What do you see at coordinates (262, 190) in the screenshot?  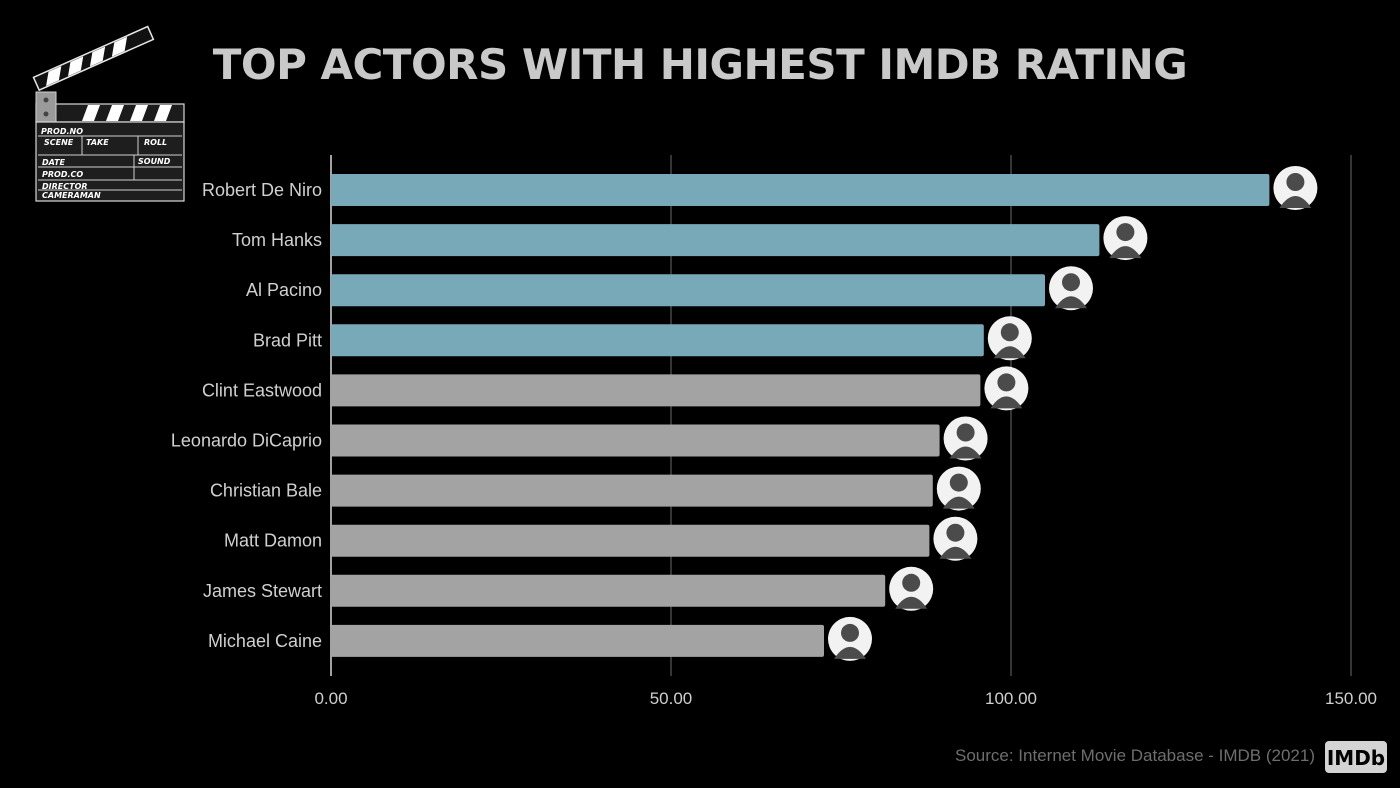 I see `category-label: Robert De Niro` at bounding box center [262, 190].